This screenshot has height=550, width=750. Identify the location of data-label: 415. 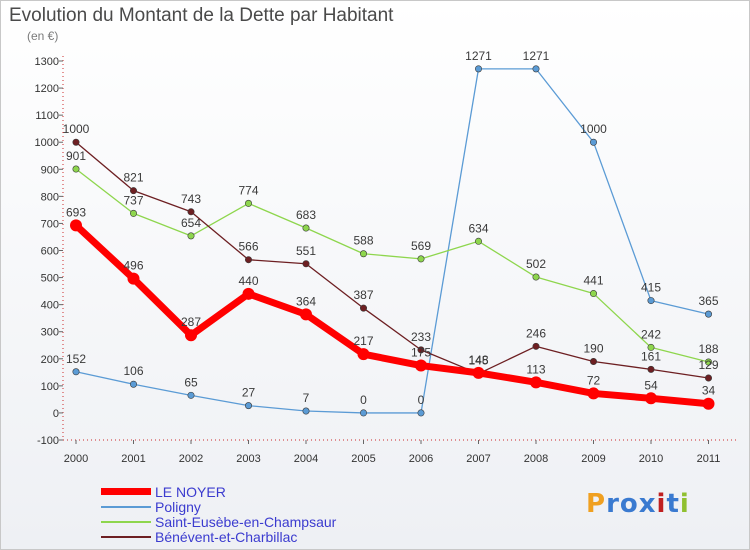
(651, 288).